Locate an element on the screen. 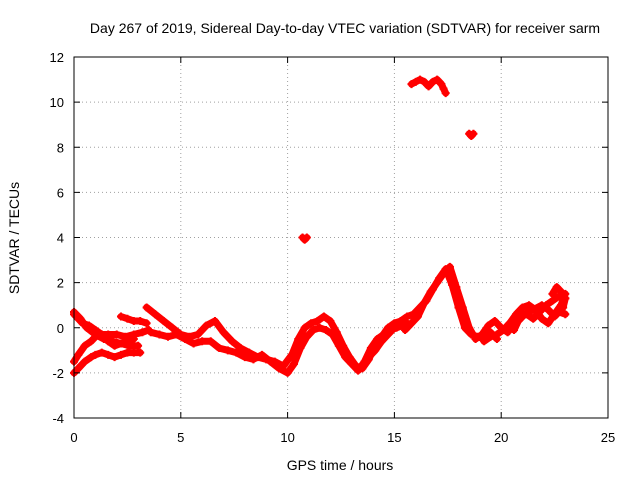 This screenshot has width=640, height=480. series-track-m is located at coordinates (428, 86).